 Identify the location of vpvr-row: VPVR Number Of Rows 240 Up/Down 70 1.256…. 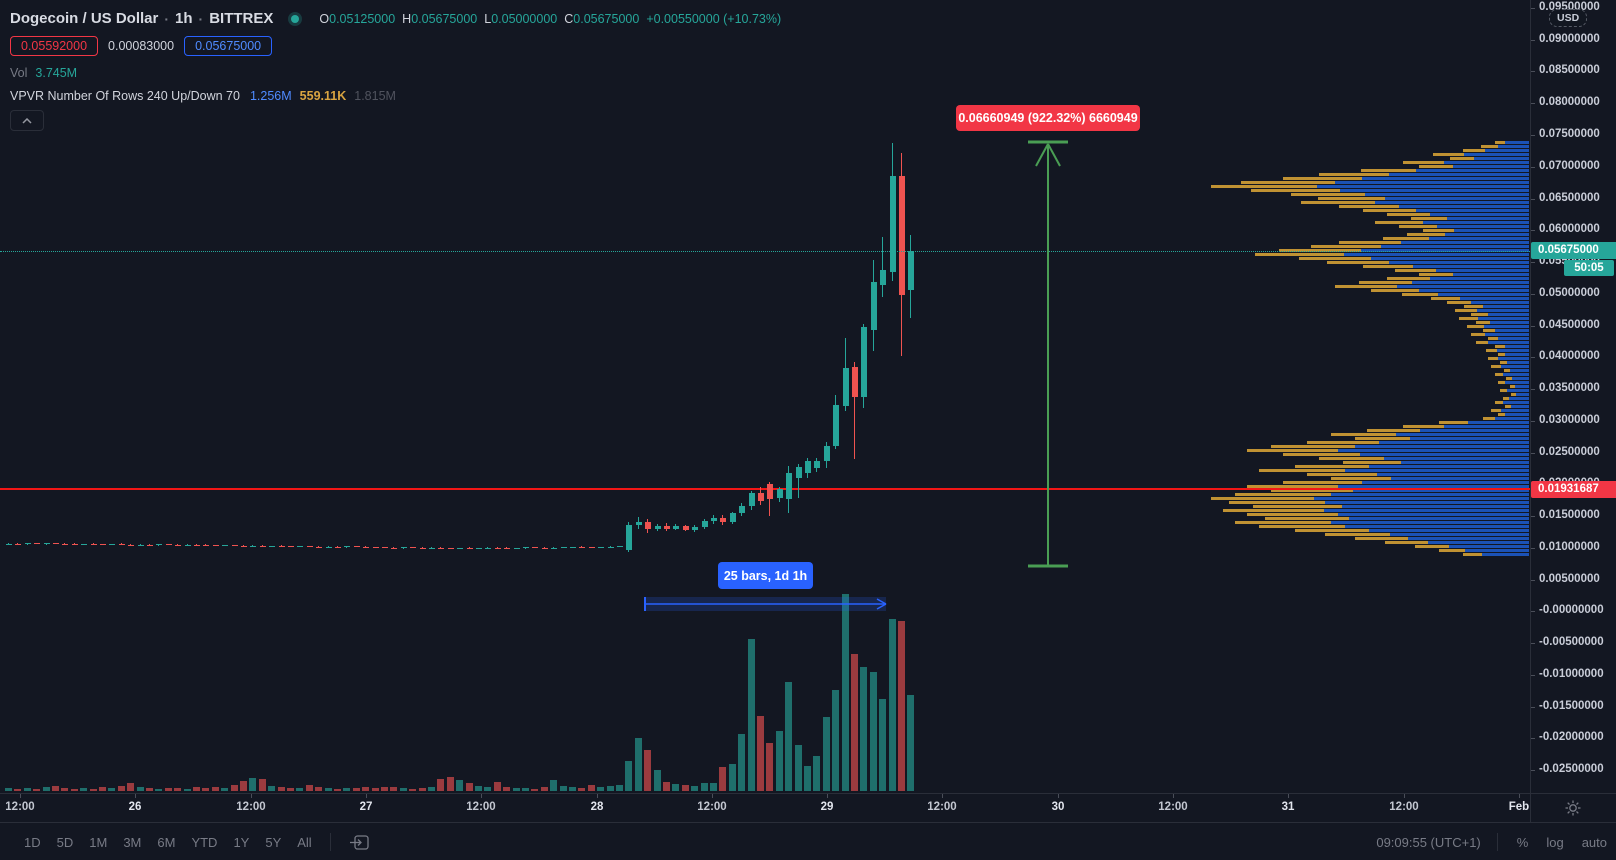
(203, 96).